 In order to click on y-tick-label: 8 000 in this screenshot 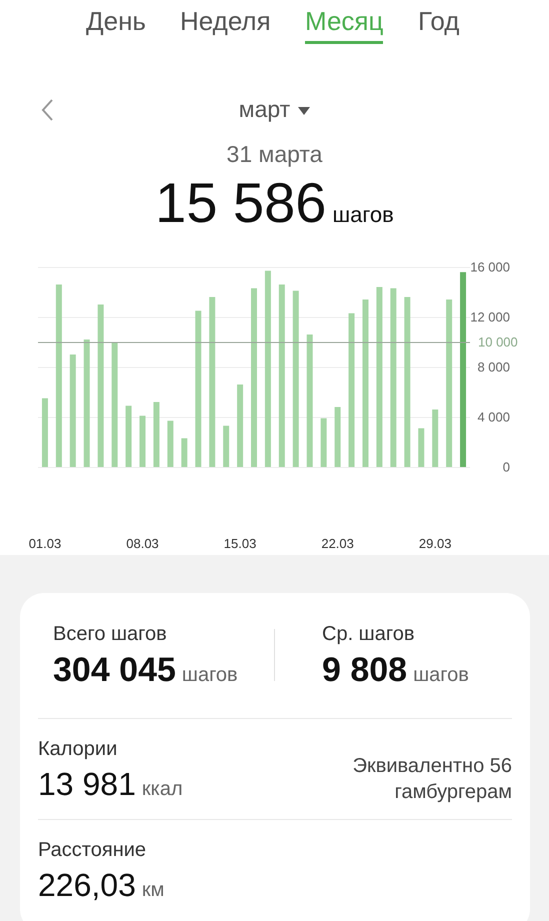, I will do `click(493, 367)`.